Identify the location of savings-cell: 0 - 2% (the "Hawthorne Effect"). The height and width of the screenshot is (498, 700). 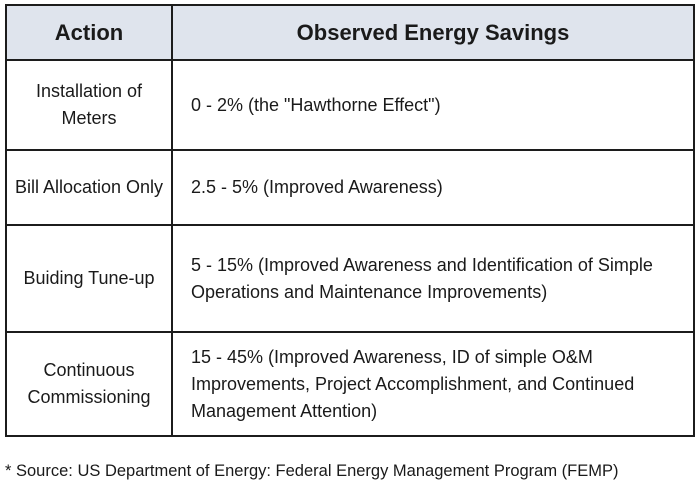
(433, 105).